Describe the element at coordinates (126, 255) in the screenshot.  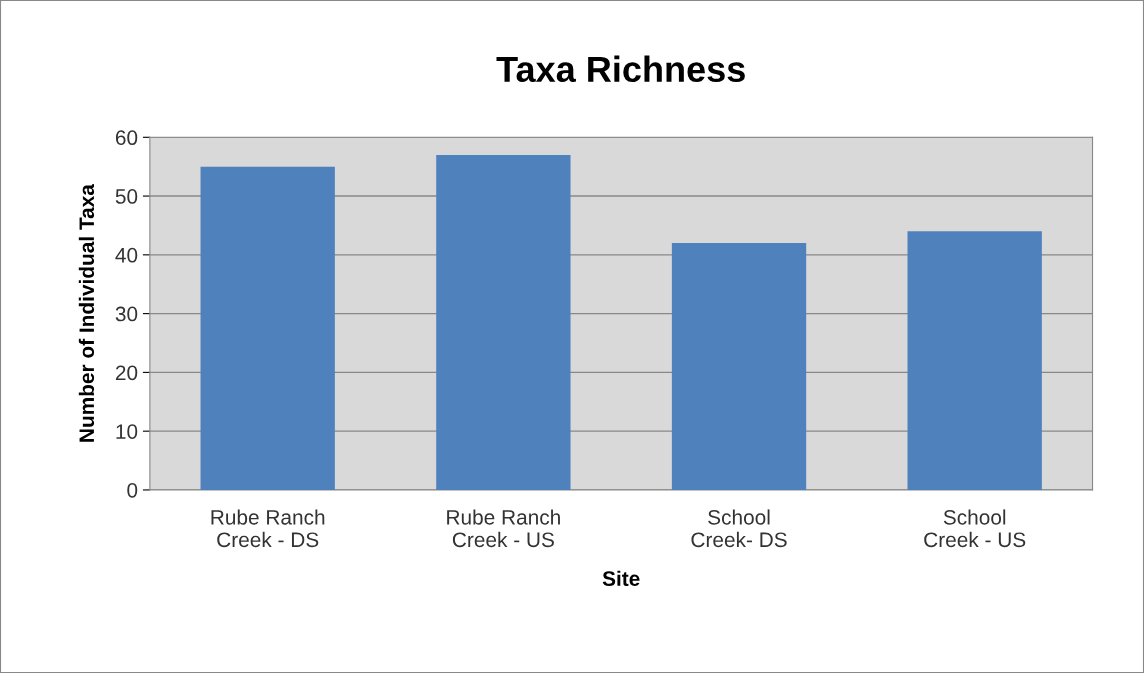
I see `y-tick-label: 40` at that location.